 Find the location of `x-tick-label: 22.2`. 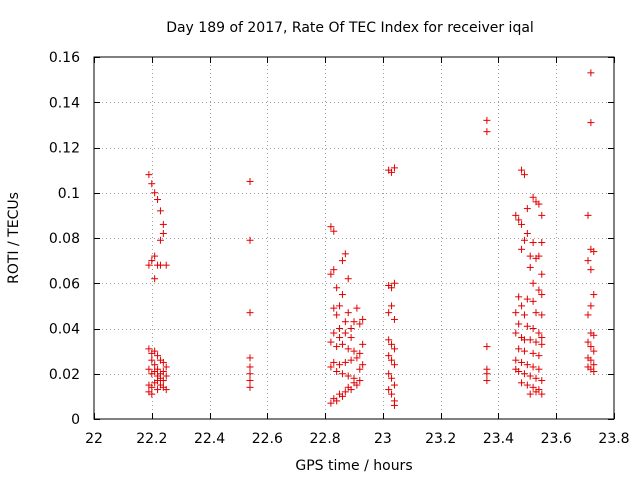

x-tick-label: 22.2 is located at coordinates (151, 439).